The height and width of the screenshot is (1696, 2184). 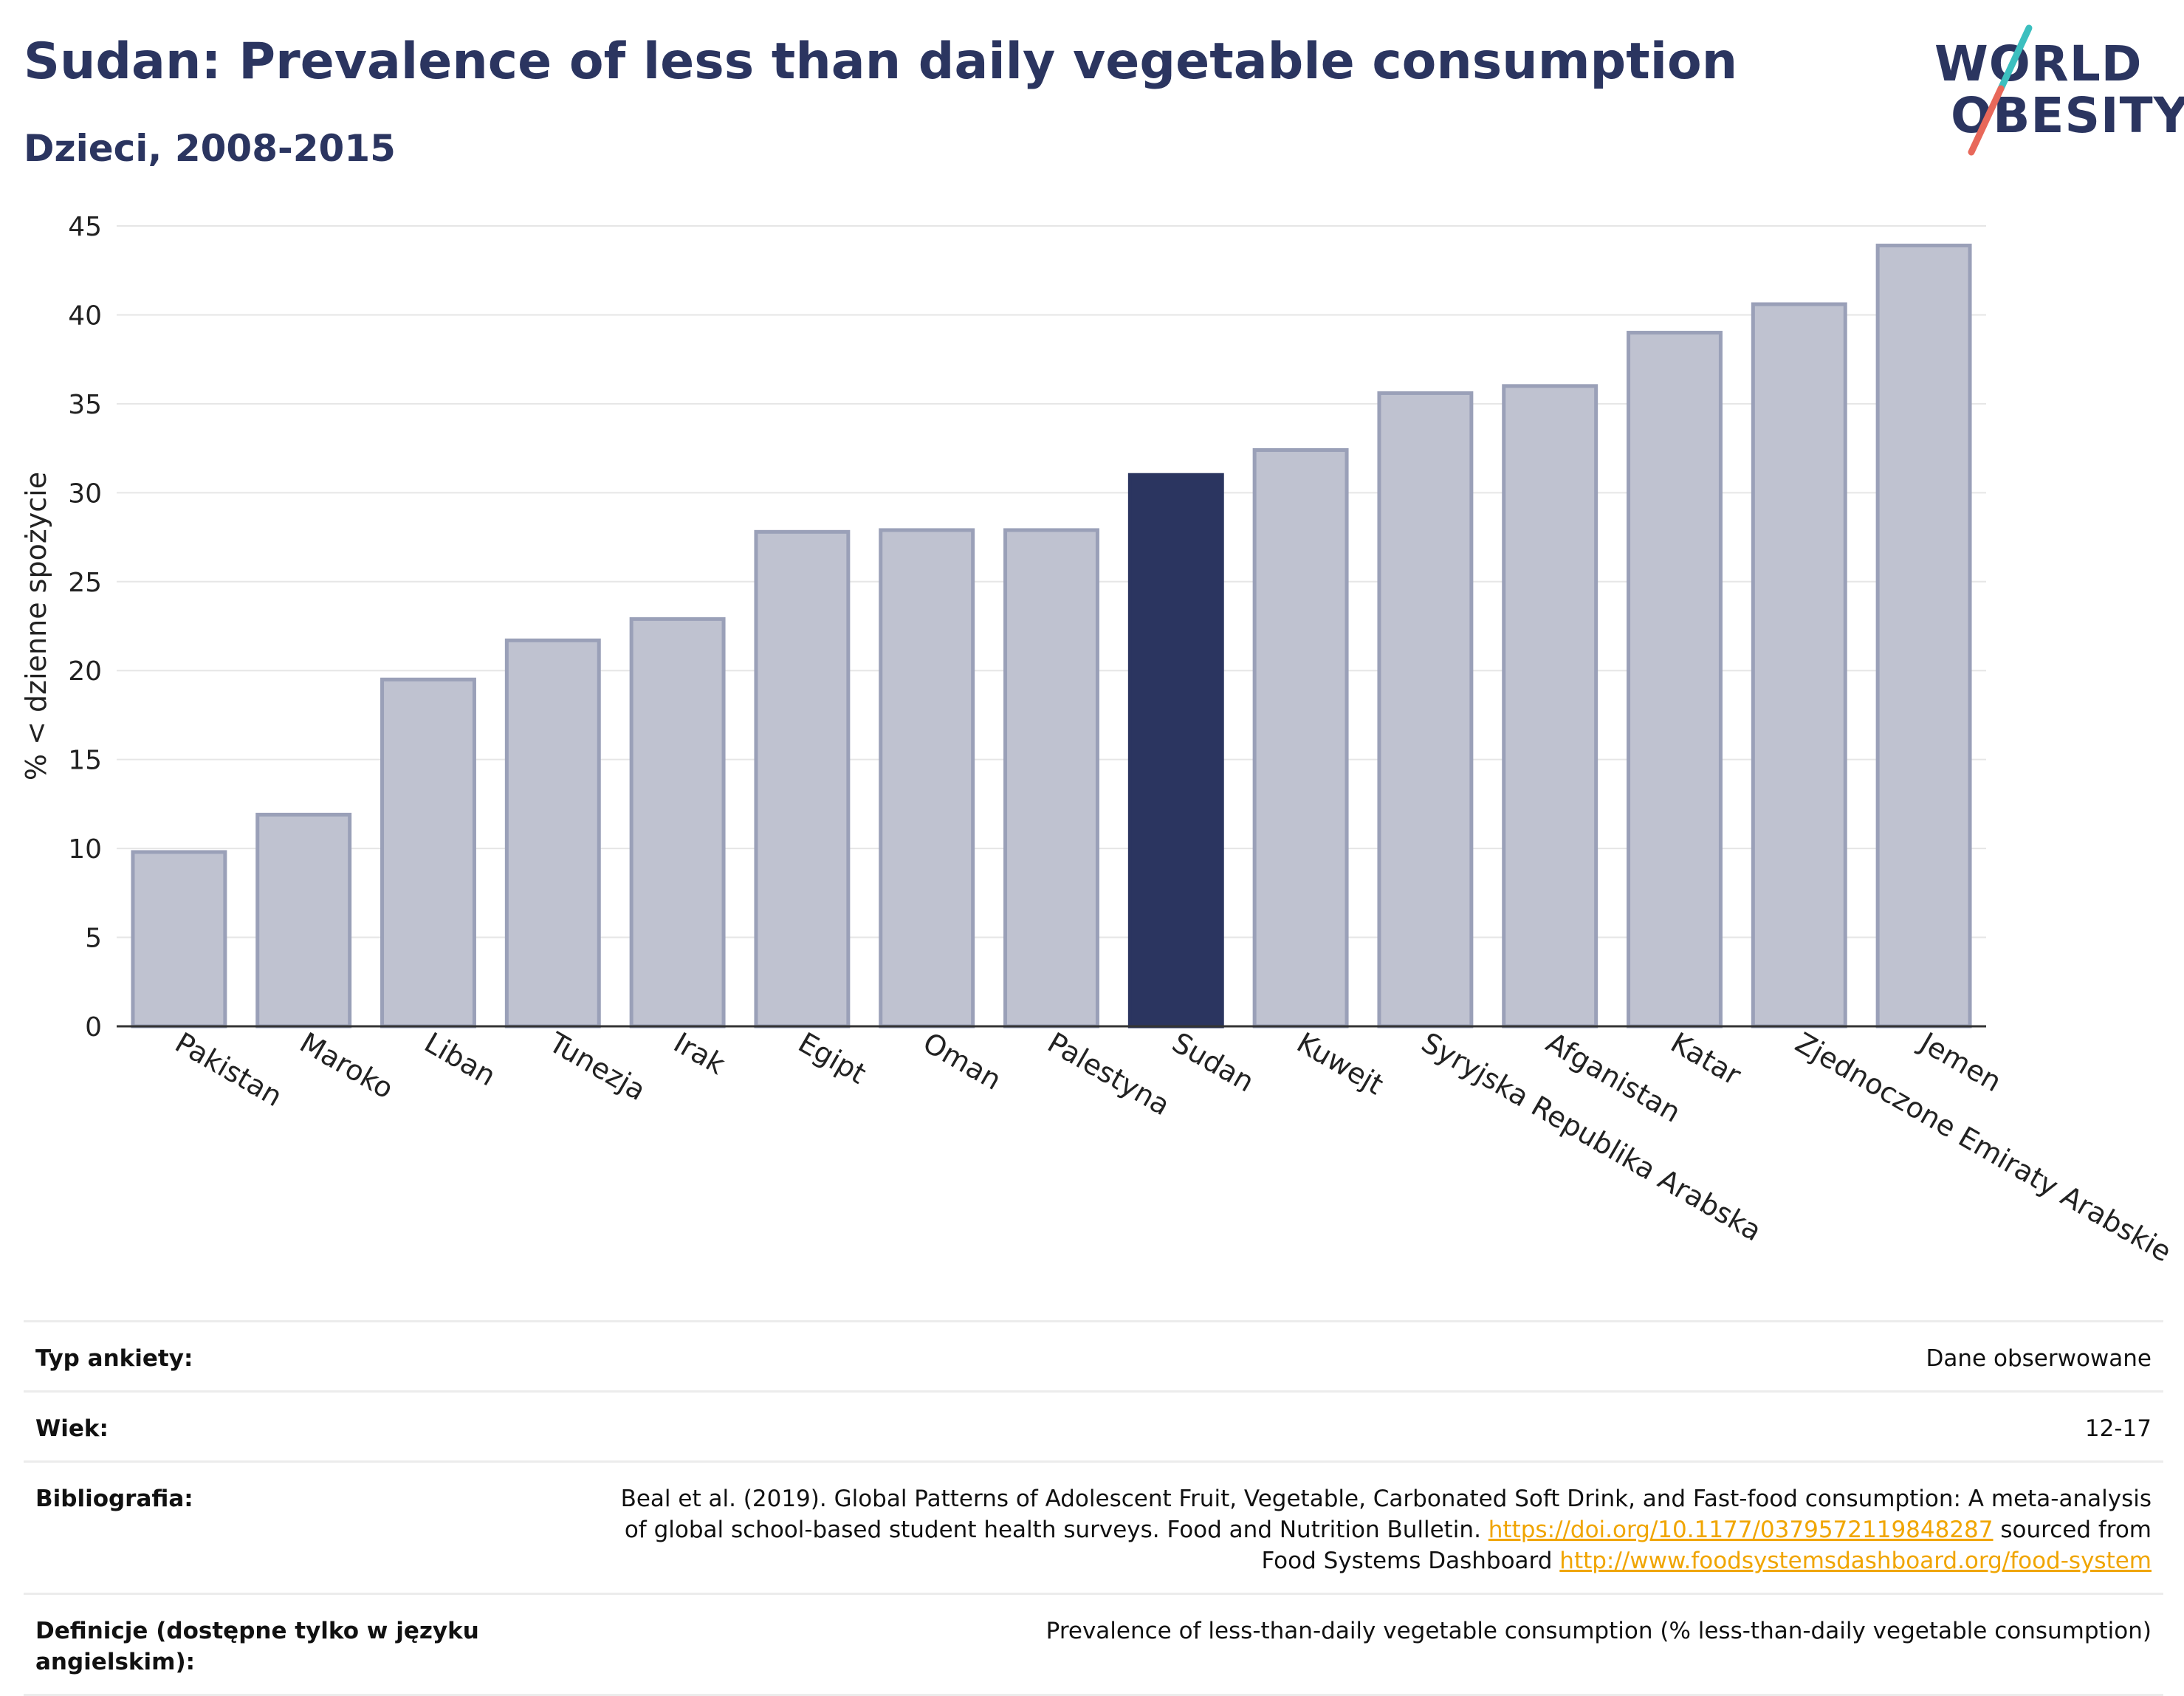 What do you see at coordinates (210, 148) in the screenshot?
I see `chart-subtitle: Dzieci, 2008-2015` at bounding box center [210, 148].